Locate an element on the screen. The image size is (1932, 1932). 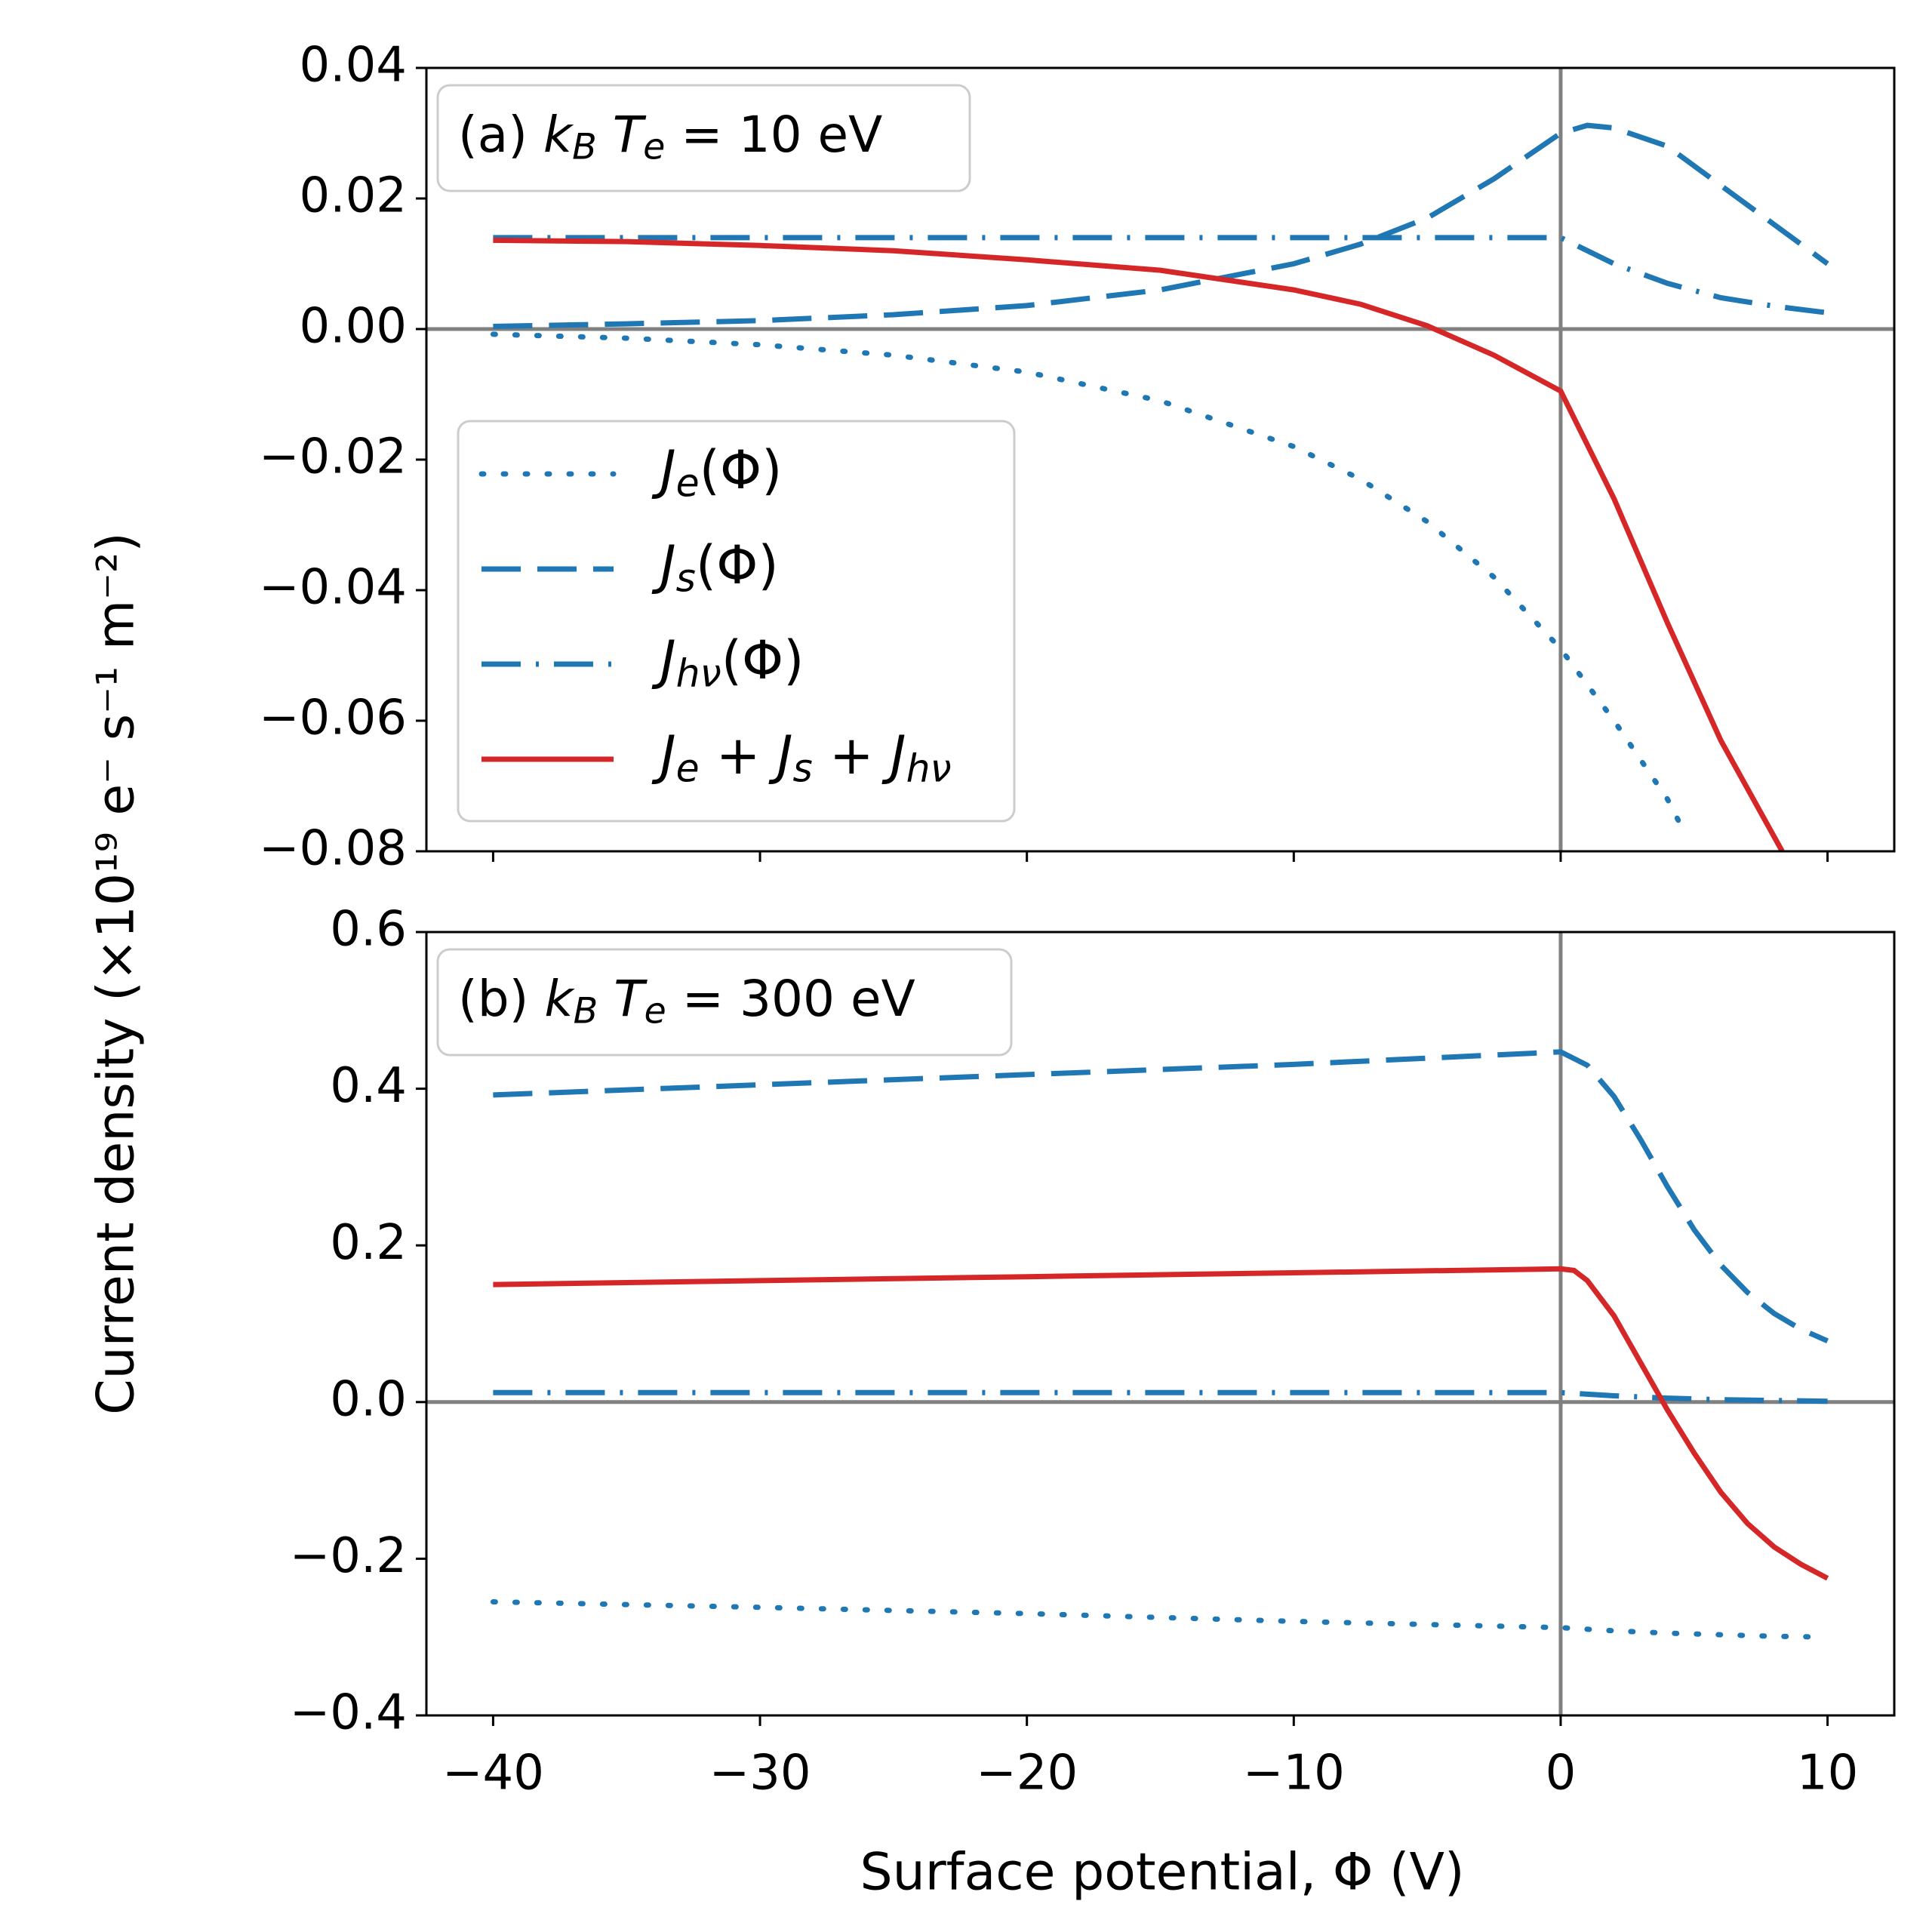
legend-box is located at coordinates (736, 621).